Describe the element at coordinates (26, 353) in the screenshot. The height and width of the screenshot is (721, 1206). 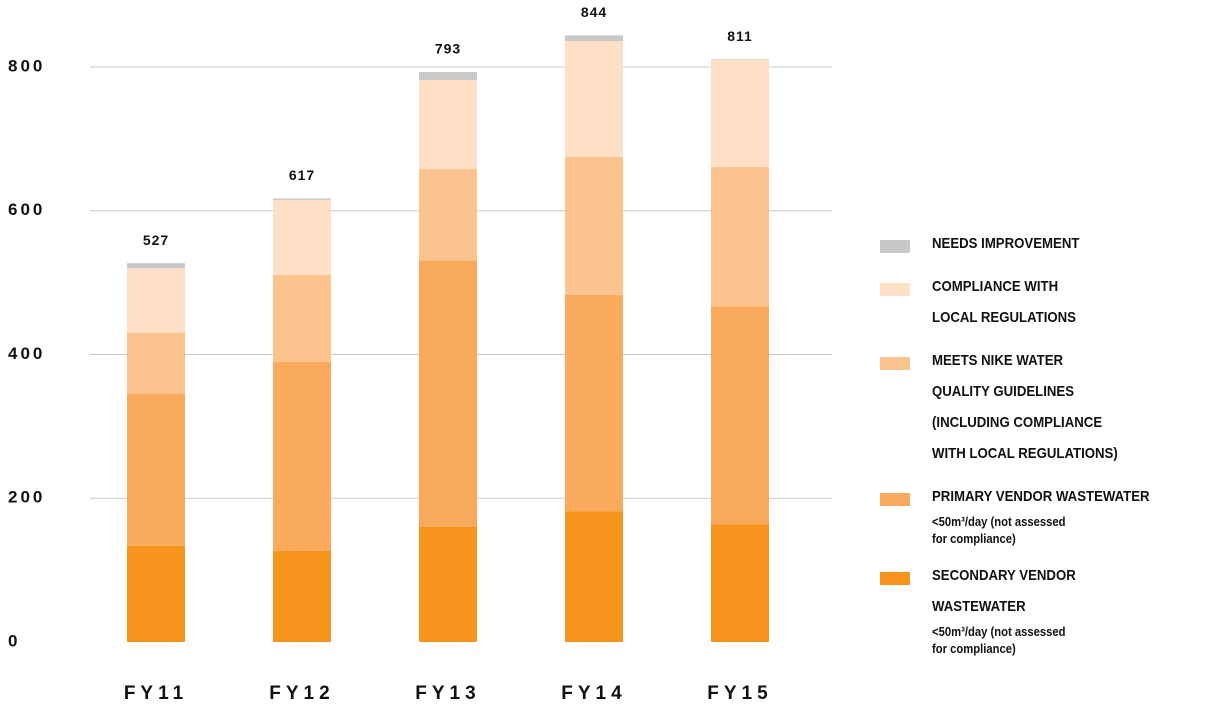
I see `y-tick-label: 400` at that location.